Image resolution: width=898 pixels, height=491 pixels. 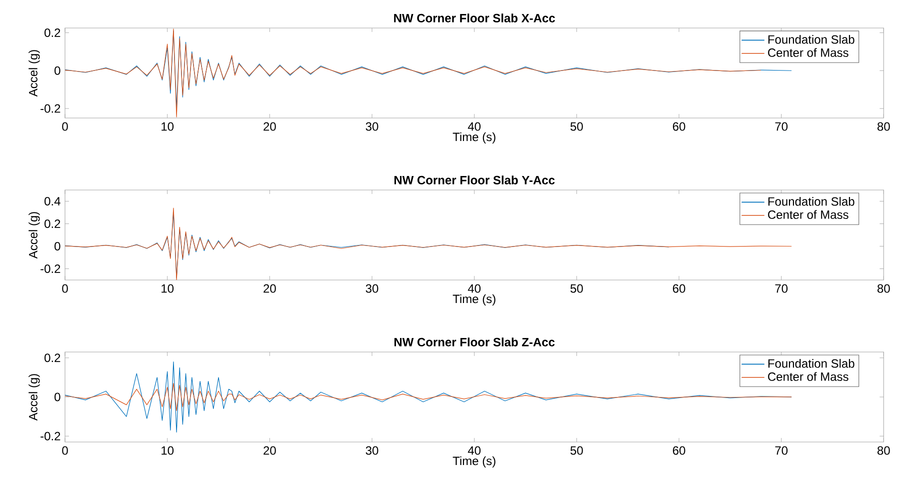 I want to click on chart-title: NW Corner Floor Slab Z-Acc, so click(x=474, y=342).